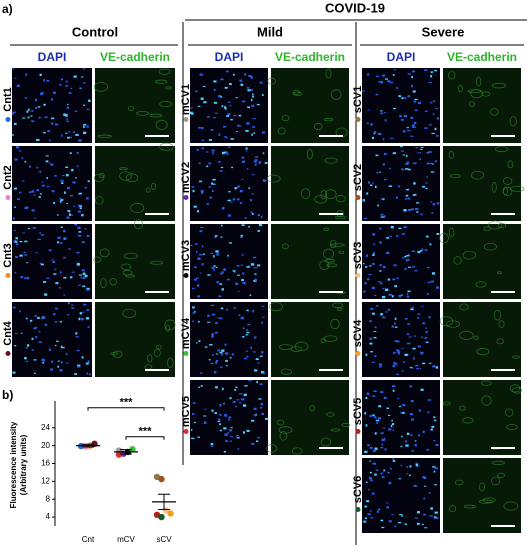  Describe the element at coordinates (7, 9) in the screenshot. I see `panel-label: a)` at that location.